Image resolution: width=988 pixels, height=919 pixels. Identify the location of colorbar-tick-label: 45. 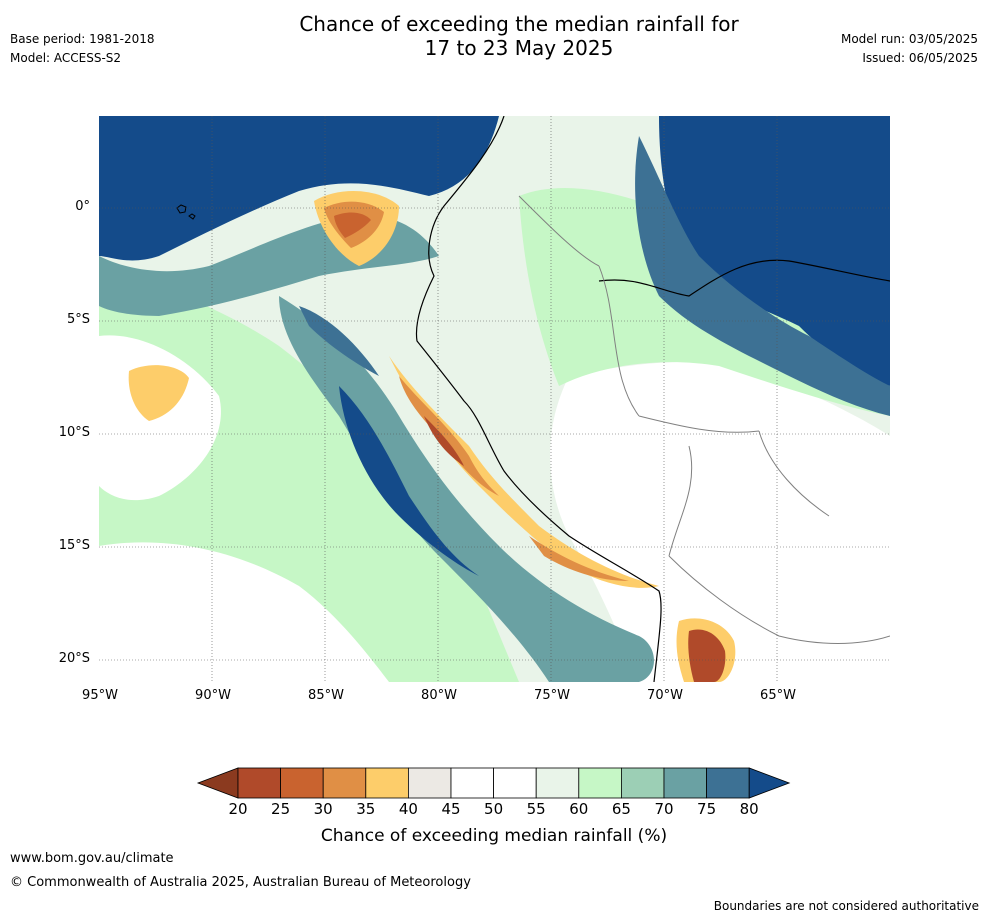
(451, 809).